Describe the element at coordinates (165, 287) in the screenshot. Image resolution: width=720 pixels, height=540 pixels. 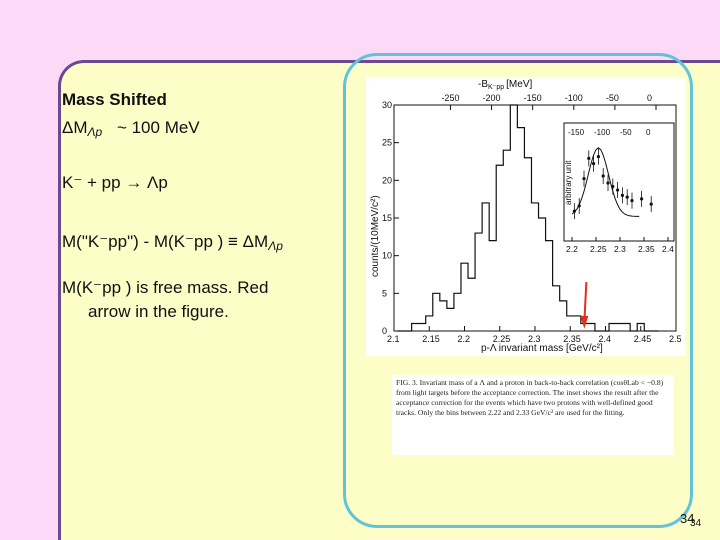
I see `note-line-1: M(K⁻pp ) is free mass. Red` at that location.